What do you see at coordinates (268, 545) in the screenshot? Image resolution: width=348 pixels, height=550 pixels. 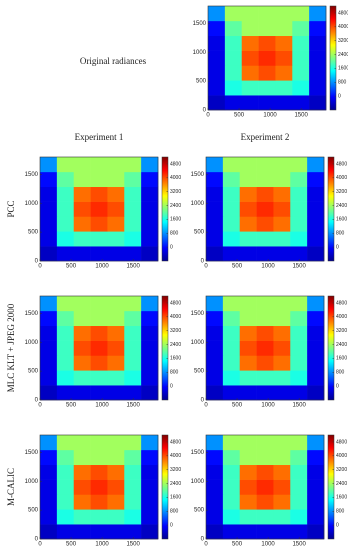 I see `x-tick-label: 1000` at bounding box center [268, 545].